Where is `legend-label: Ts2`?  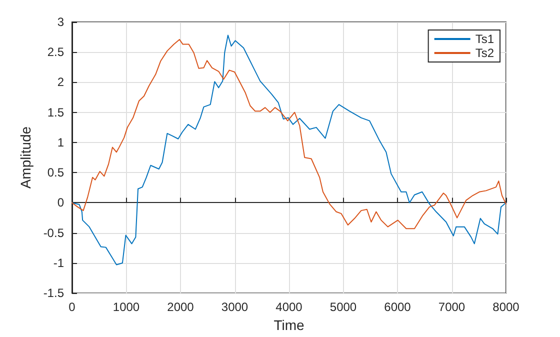 legend-label: Ts2 is located at coordinates (484, 53).